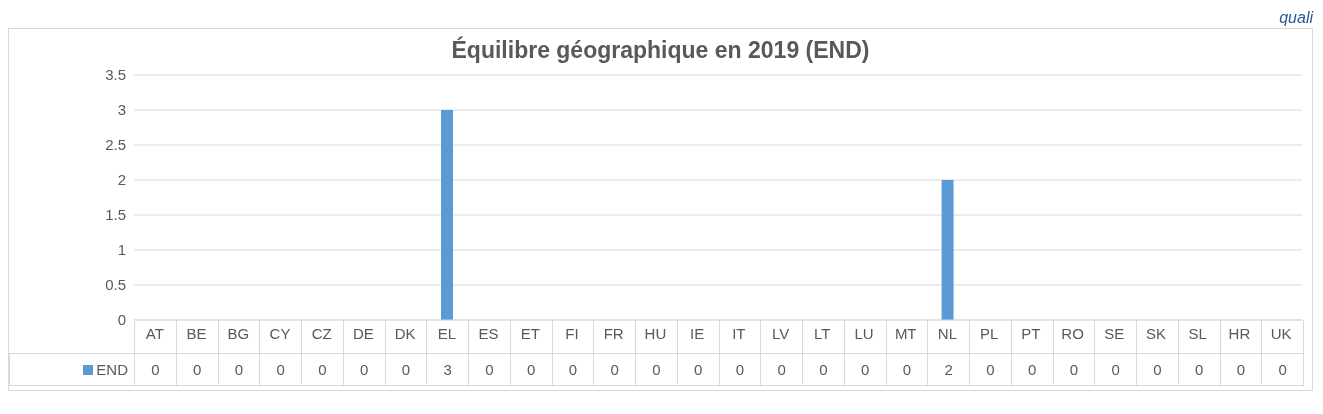  Describe the element at coordinates (739, 333) in the screenshot. I see `x-tick-label: IT` at that location.